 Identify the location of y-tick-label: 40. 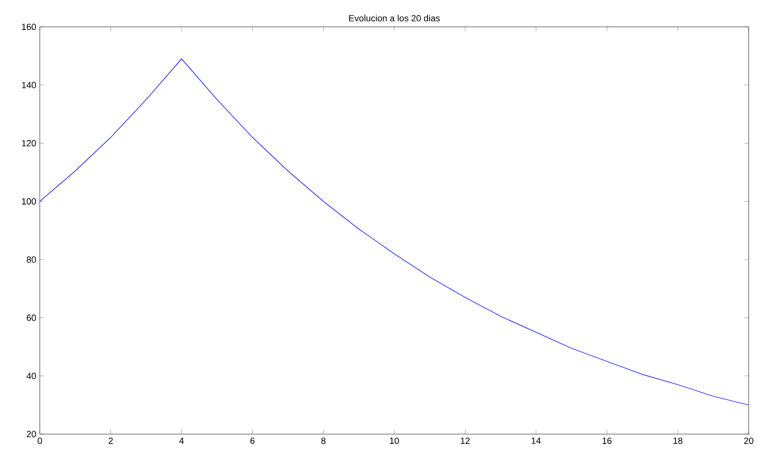
(31, 376).